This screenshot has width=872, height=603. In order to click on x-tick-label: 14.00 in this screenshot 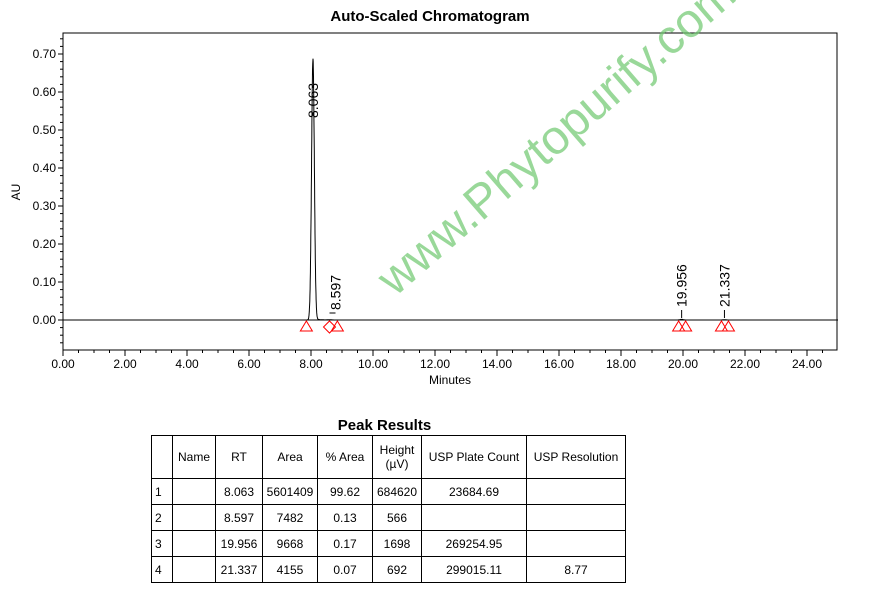, I will do `click(497, 364)`.